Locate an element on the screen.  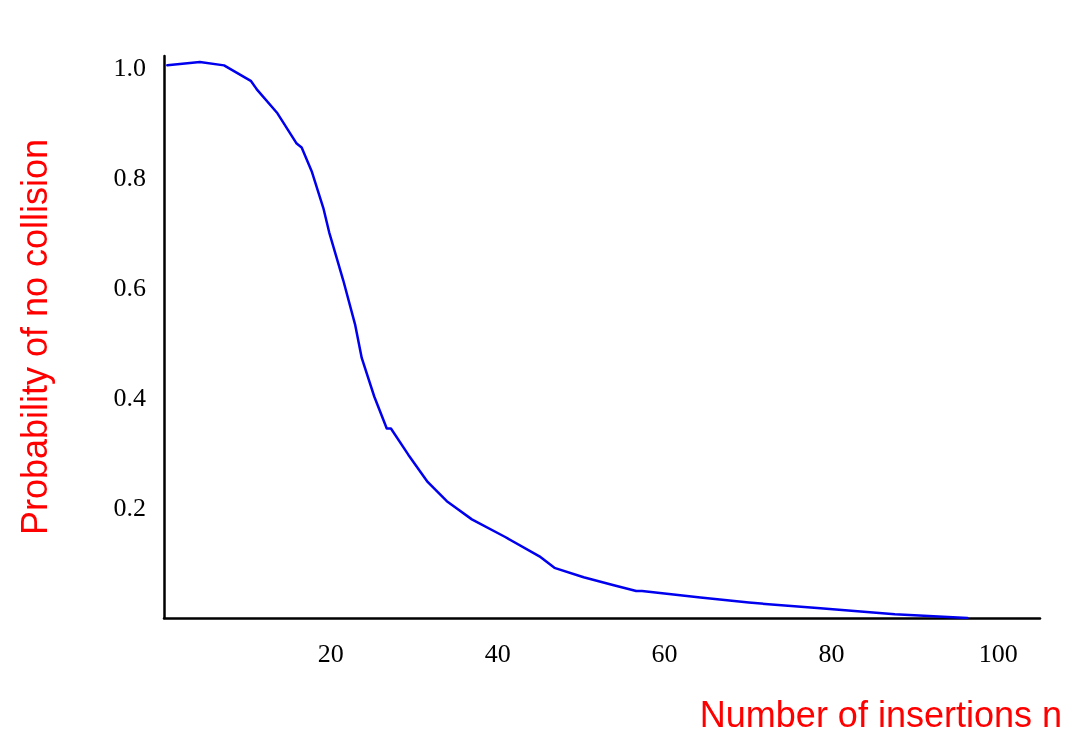
x-axis-title: Number of insertions n is located at coordinates (880, 714).